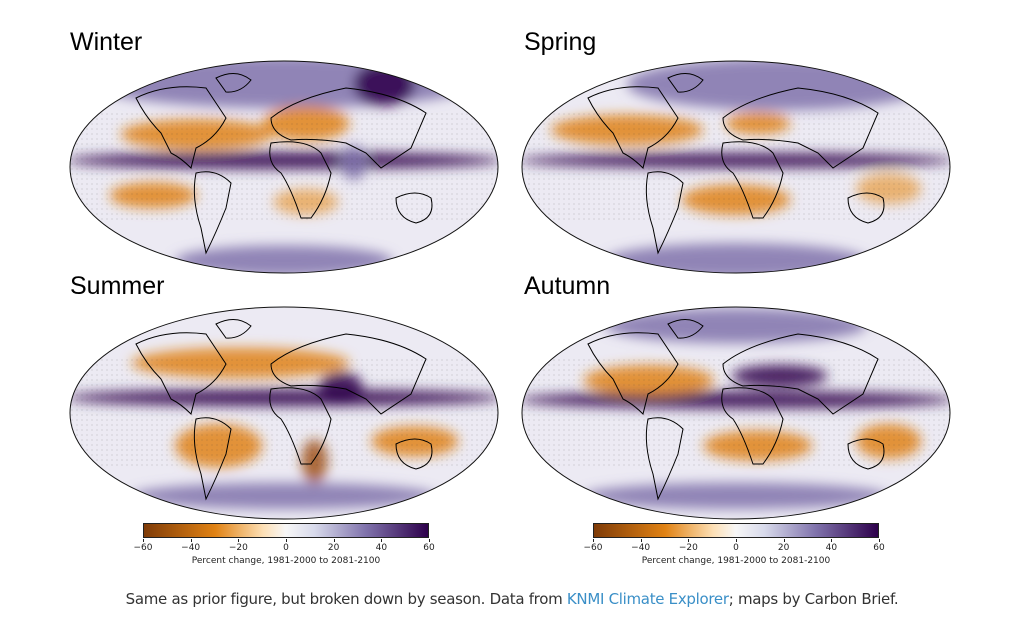 This screenshot has height=641, width=1024. Describe the element at coordinates (286, 561) in the screenshot. I see `colorbar-label-left: Percent change, 1981-2000 to 2081-2100` at that location.